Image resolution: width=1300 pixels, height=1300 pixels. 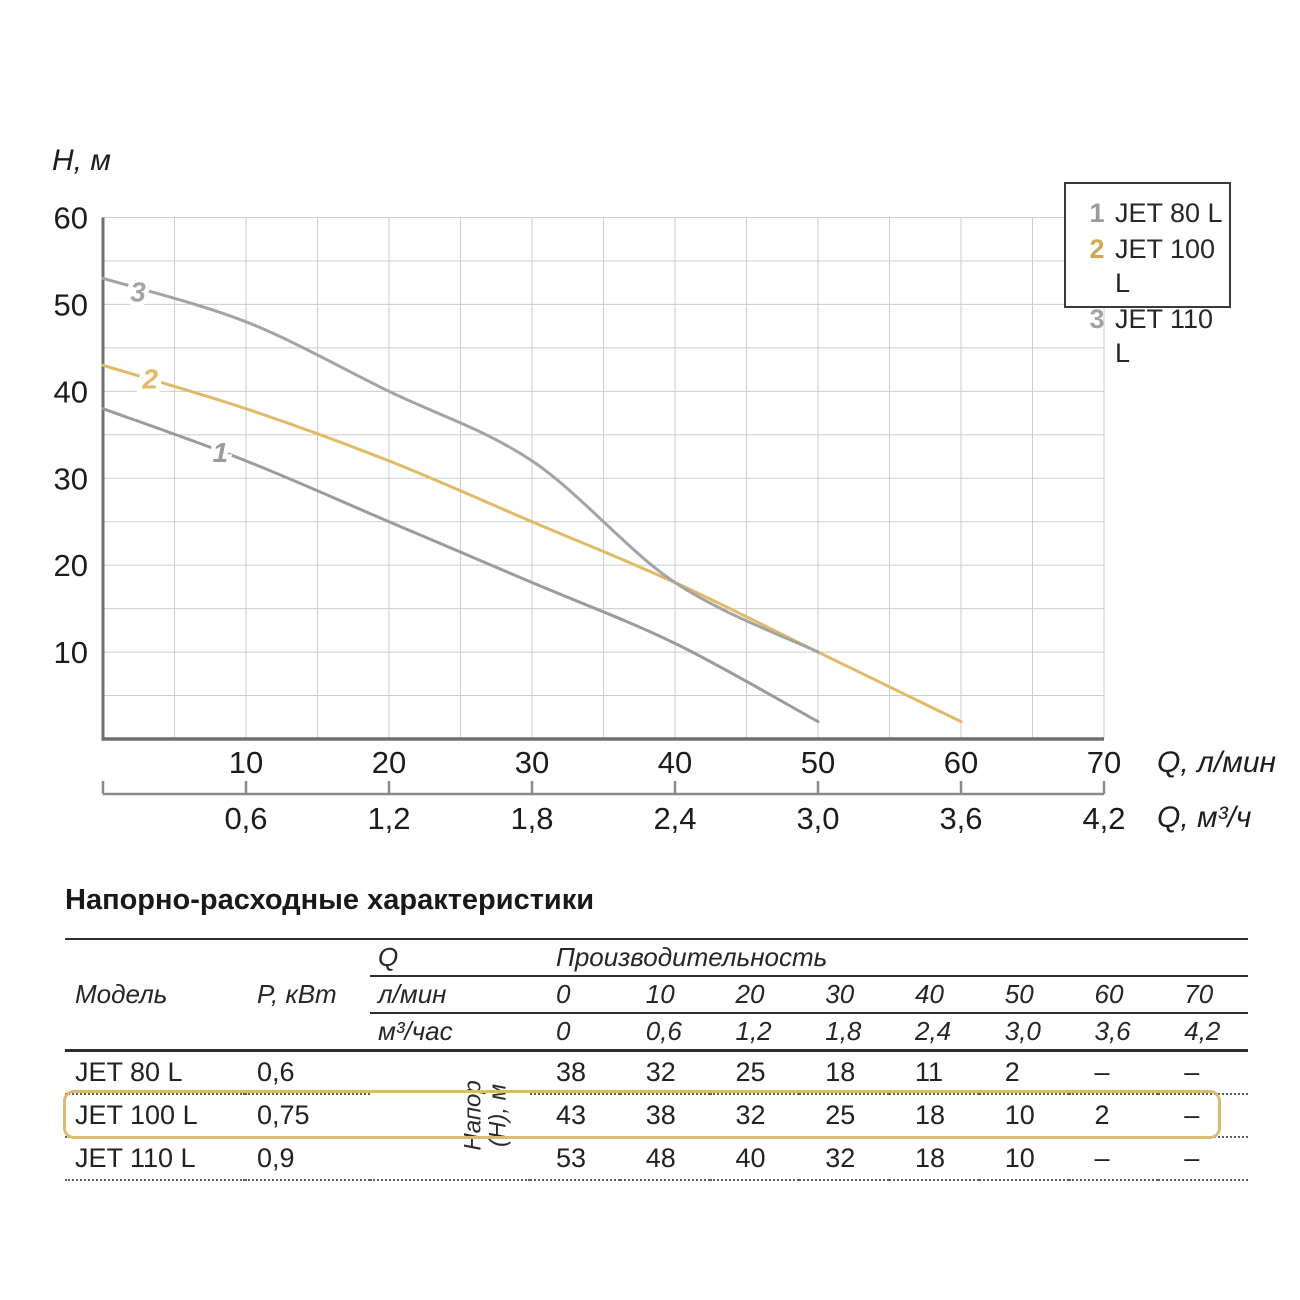 What do you see at coordinates (754, 1032) in the screenshot?
I see `header-flow-m3h-value: 1,2` at bounding box center [754, 1032].